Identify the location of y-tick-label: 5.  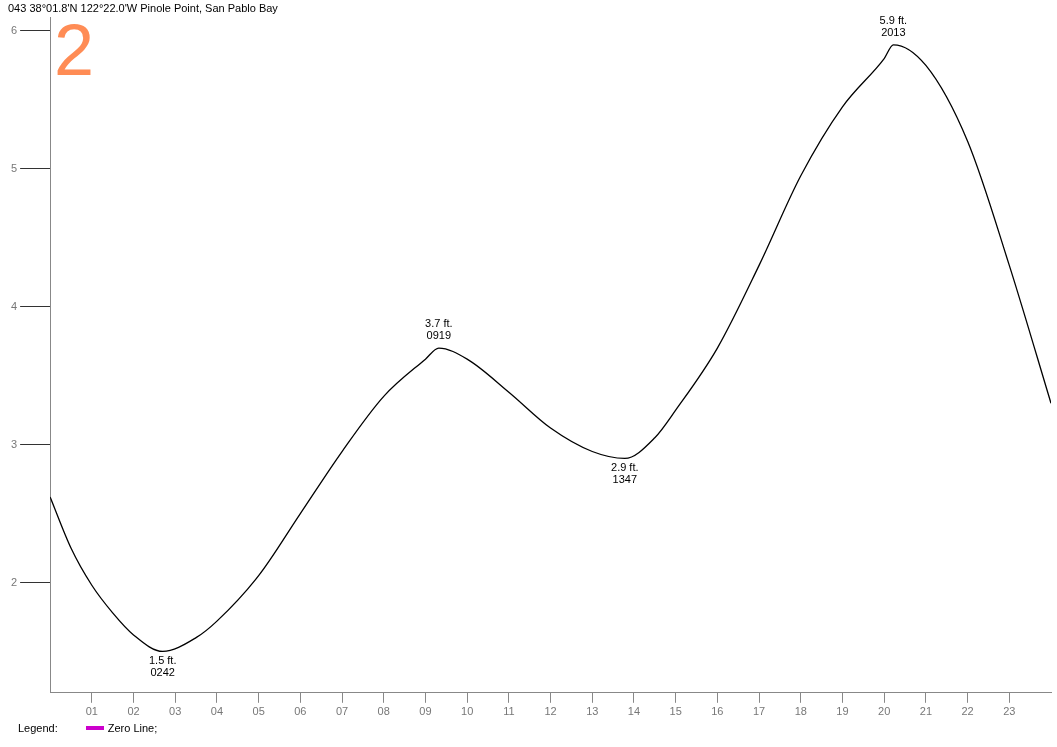
(14, 167).